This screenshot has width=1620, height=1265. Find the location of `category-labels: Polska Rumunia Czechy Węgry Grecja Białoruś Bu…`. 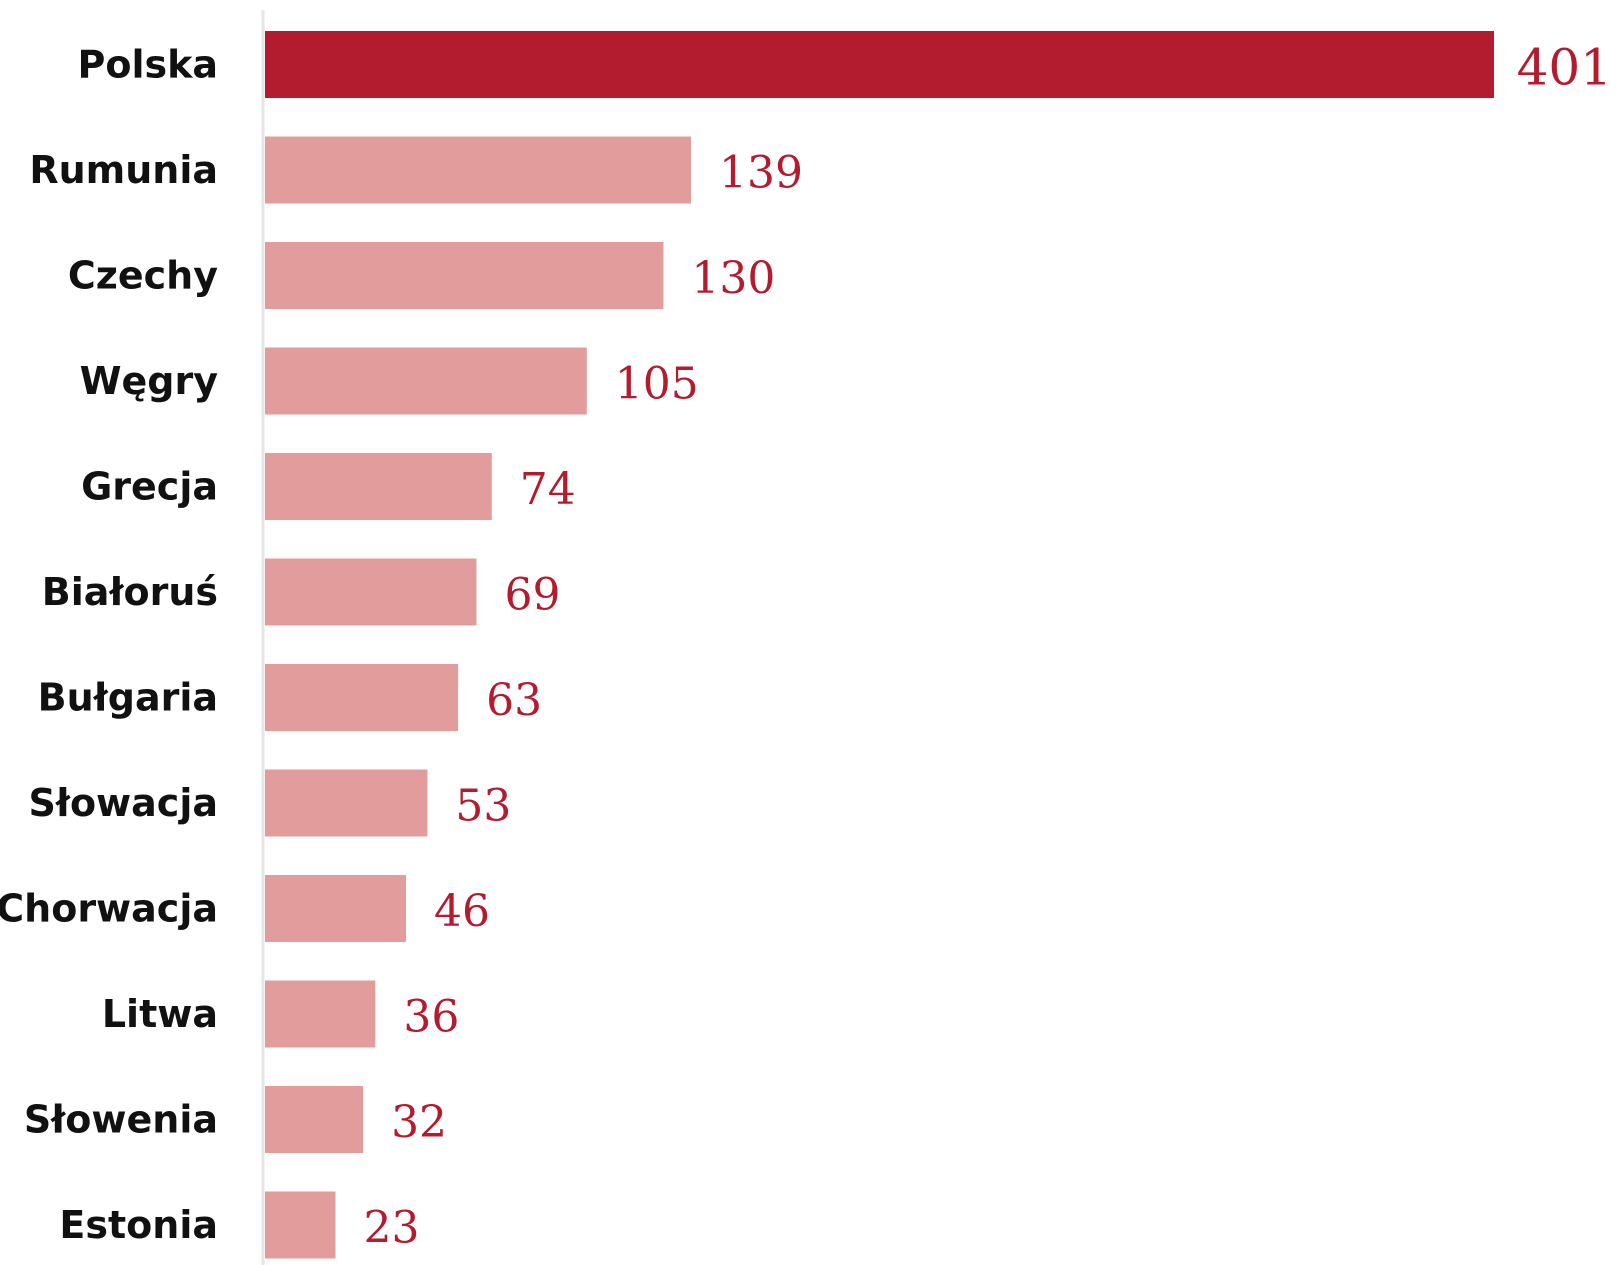

category-labels: Polska Rumunia Czechy Węgry Grecja Białoruś Bu… is located at coordinates (109, 645).